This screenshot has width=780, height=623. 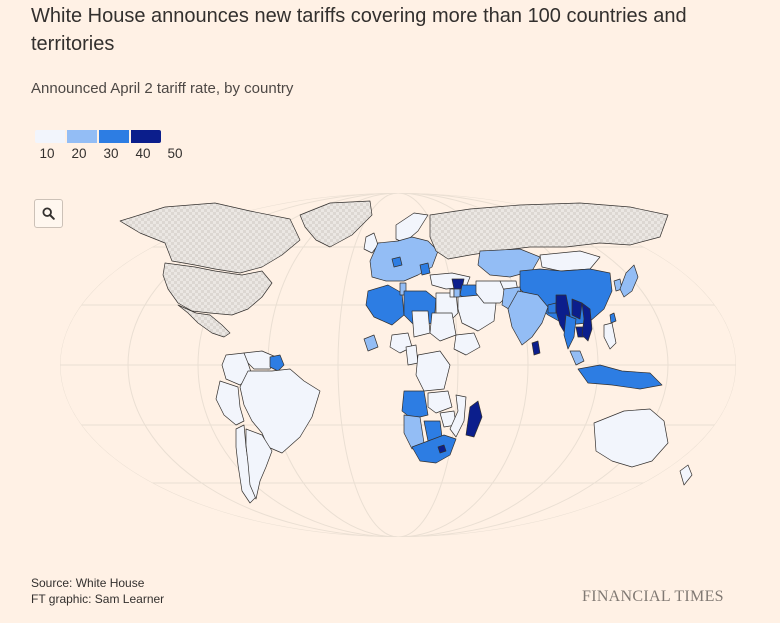 What do you see at coordinates (47, 153) in the screenshot?
I see `legend-tick-label: 10` at bounding box center [47, 153].